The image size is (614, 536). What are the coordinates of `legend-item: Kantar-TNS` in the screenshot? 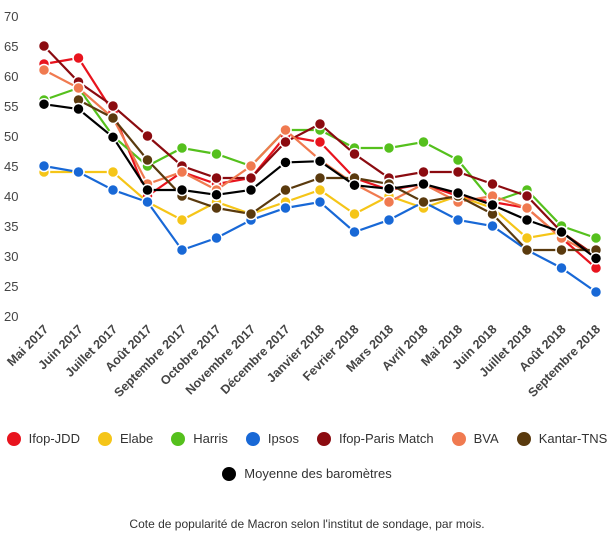 It's located at (562, 438).